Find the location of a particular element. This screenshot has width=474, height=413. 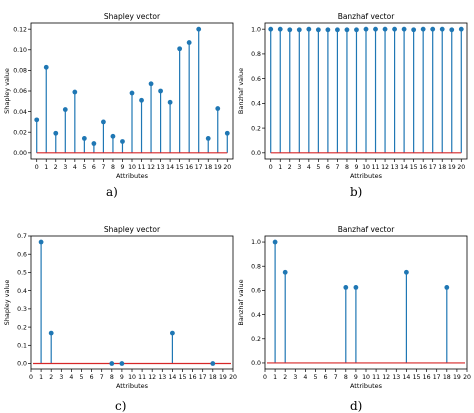

x-tick-label: 16 is located at coordinates (189, 167).